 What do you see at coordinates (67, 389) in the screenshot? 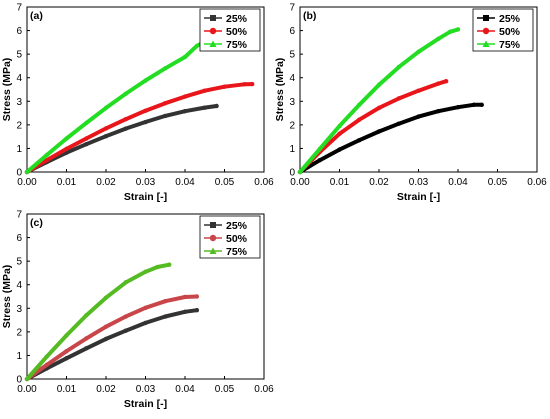
I see `x-tick-label: 0.01` at bounding box center [67, 389].